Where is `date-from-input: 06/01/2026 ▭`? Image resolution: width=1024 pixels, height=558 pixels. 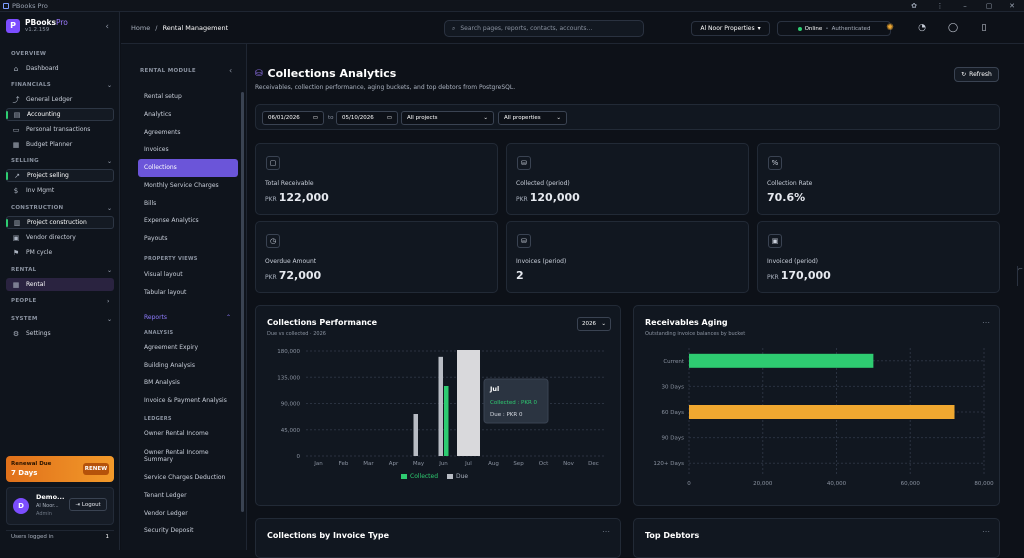
date-from-input: 06/01/2026 ▭ is located at coordinates (293, 118).